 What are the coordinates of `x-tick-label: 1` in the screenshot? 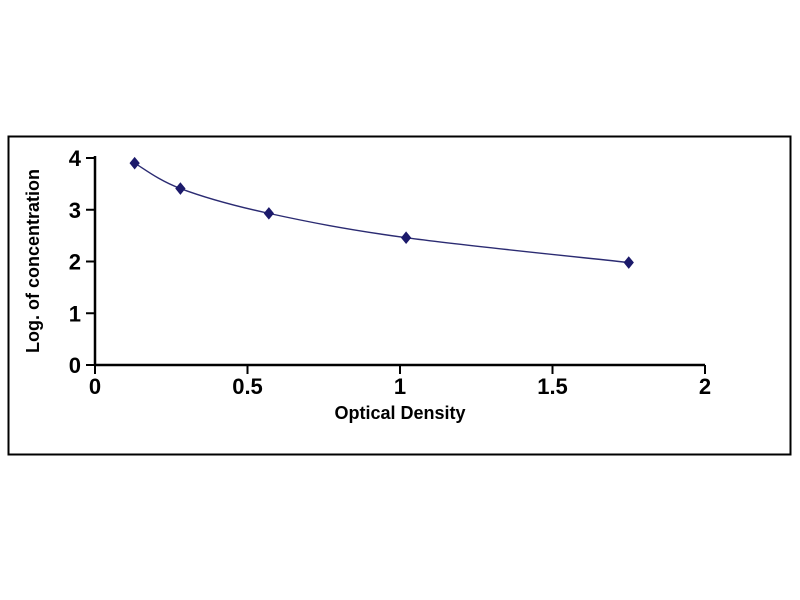 It's located at (400, 386).